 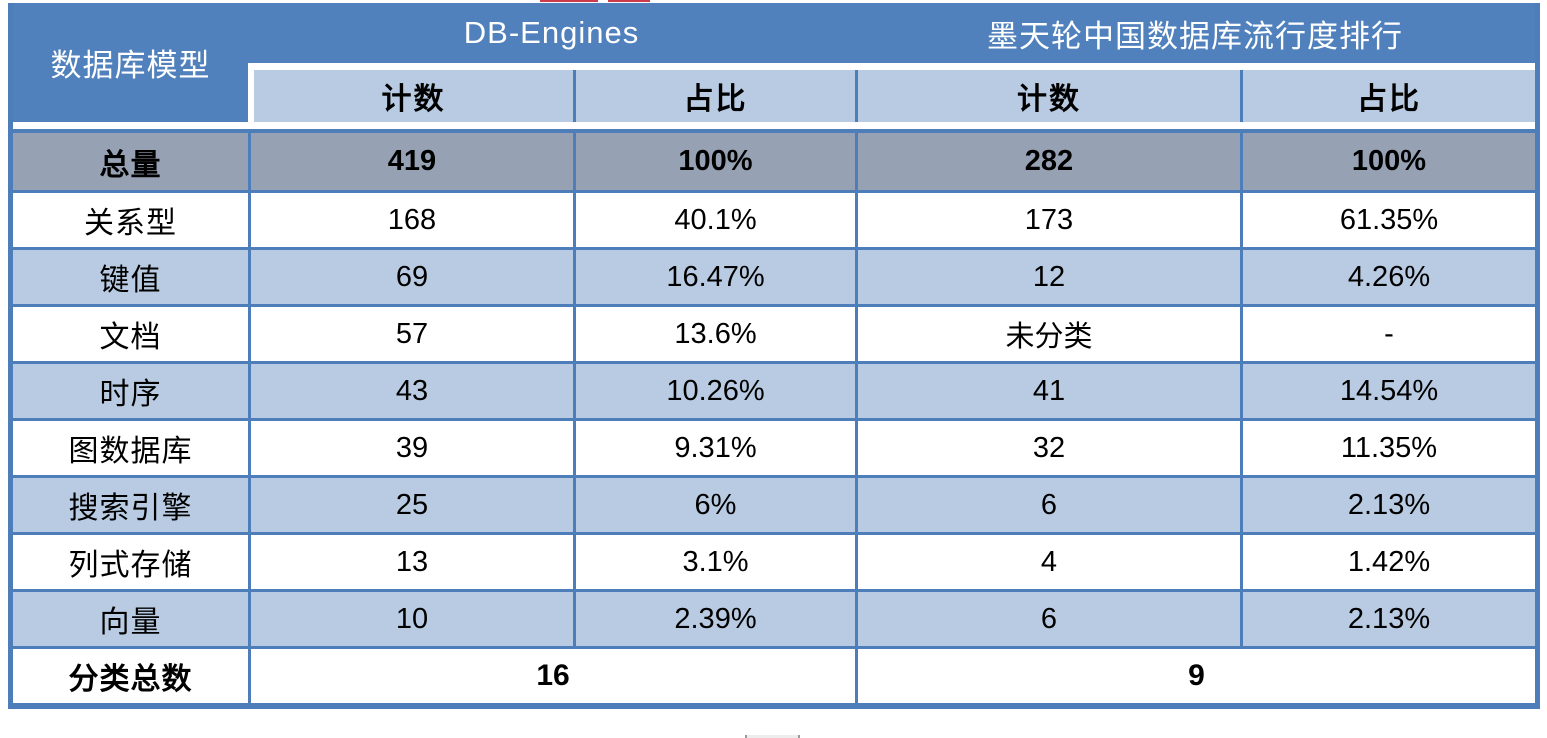 What do you see at coordinates (410, 560) in the screenshot?
I see `value-cell: 13` at bounding box center [410, 560].